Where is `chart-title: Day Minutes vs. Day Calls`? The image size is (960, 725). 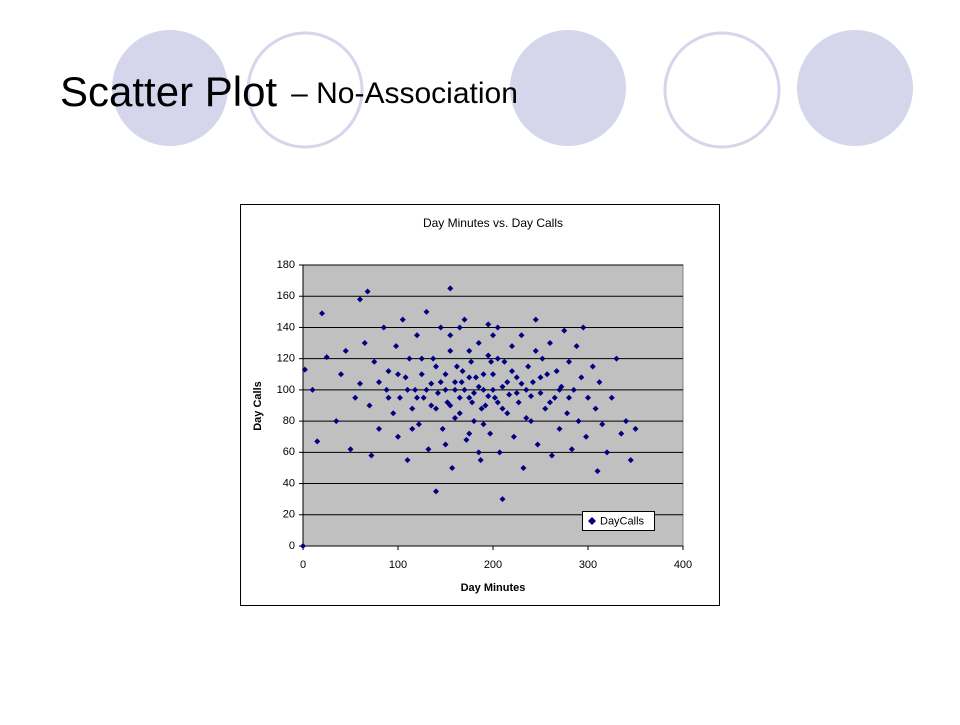
chart-title: Day Minutes vs. Day Calls is located at coordinates (493, 223).